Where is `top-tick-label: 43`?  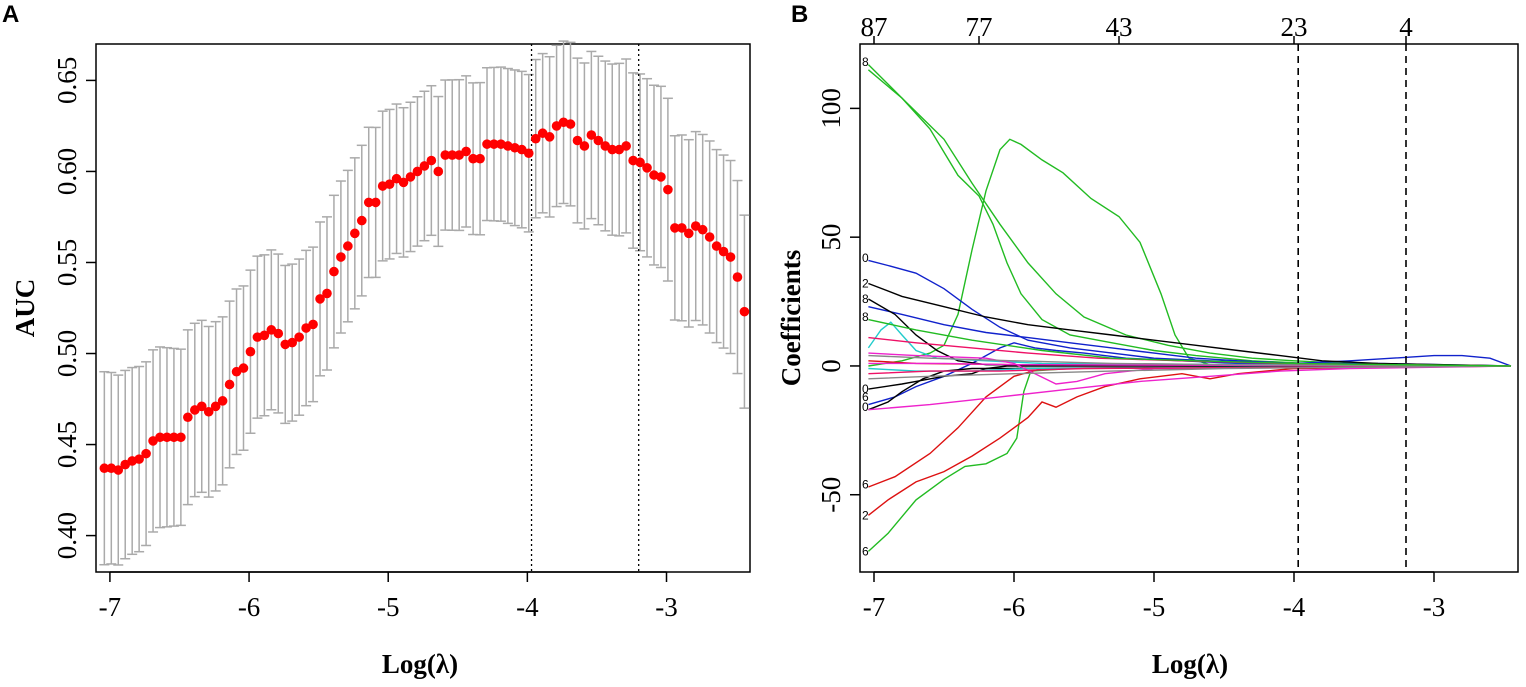 top-tick-label: 43 is located at coordinates (1119, 27).